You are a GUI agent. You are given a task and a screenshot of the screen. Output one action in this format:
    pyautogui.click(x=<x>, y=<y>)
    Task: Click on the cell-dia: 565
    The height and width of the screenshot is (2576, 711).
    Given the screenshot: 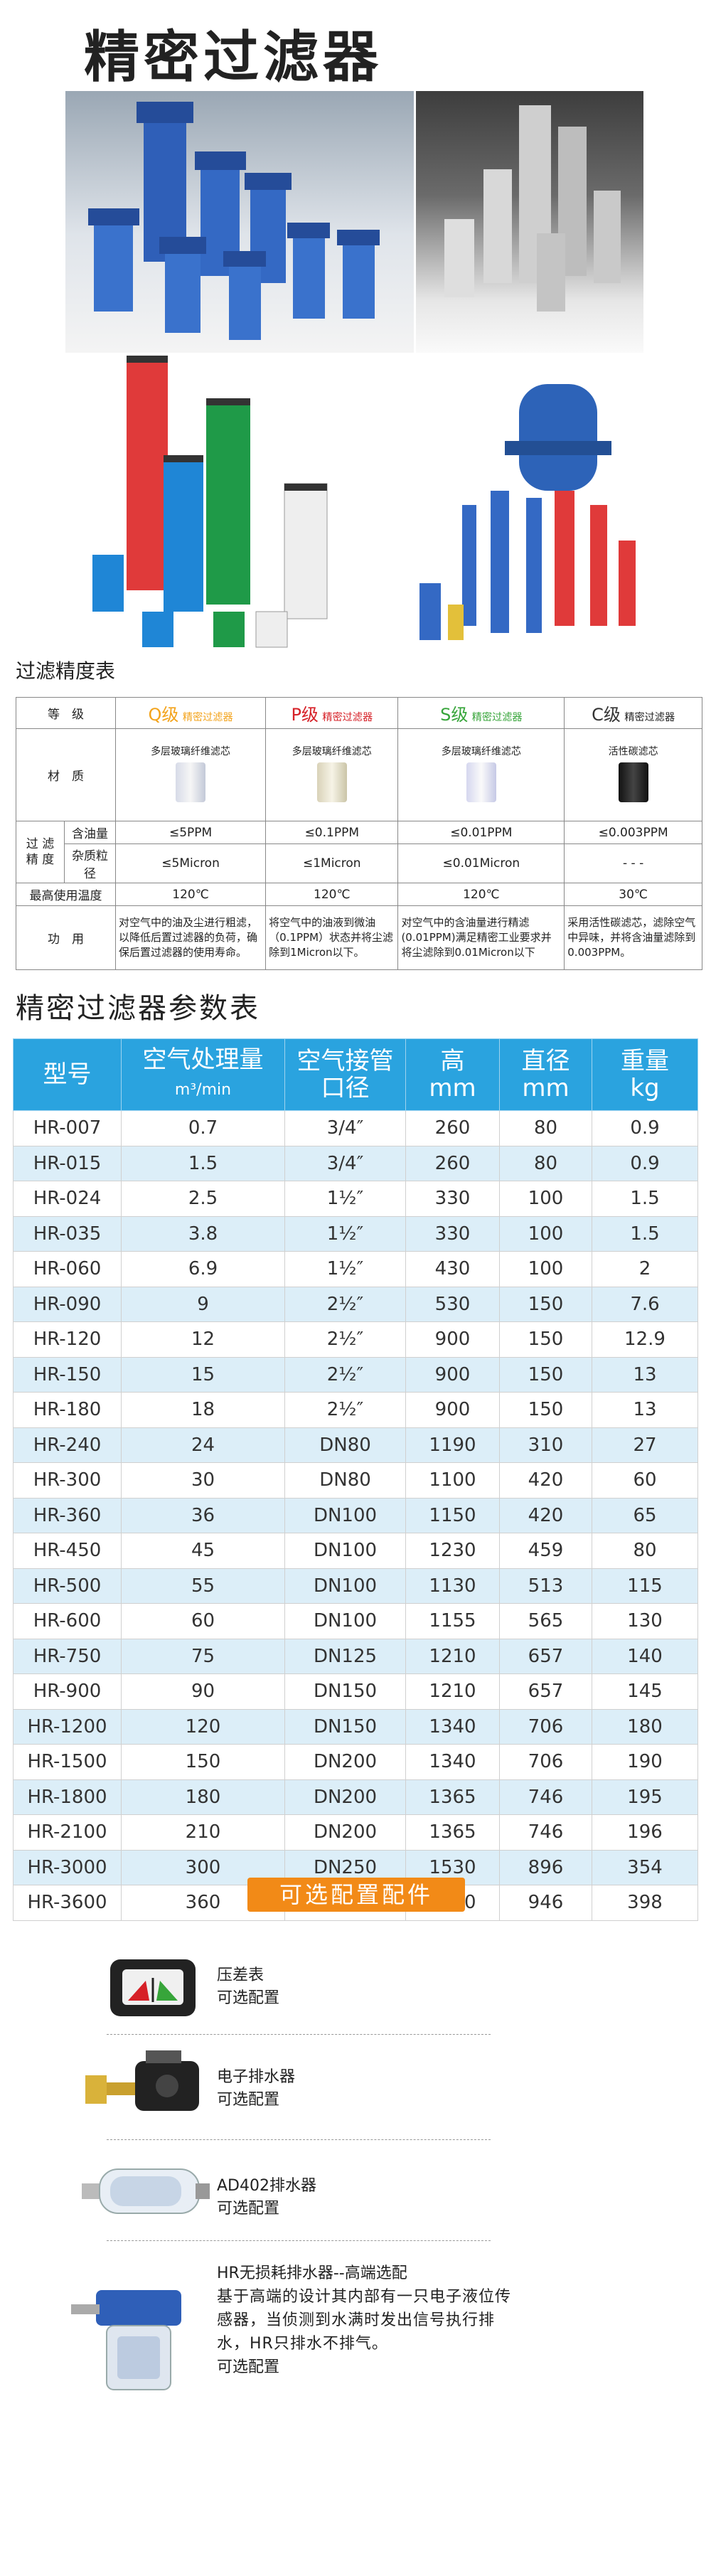 What is the action you would take?
    pyautogui.click(x=545, y=1621)
    